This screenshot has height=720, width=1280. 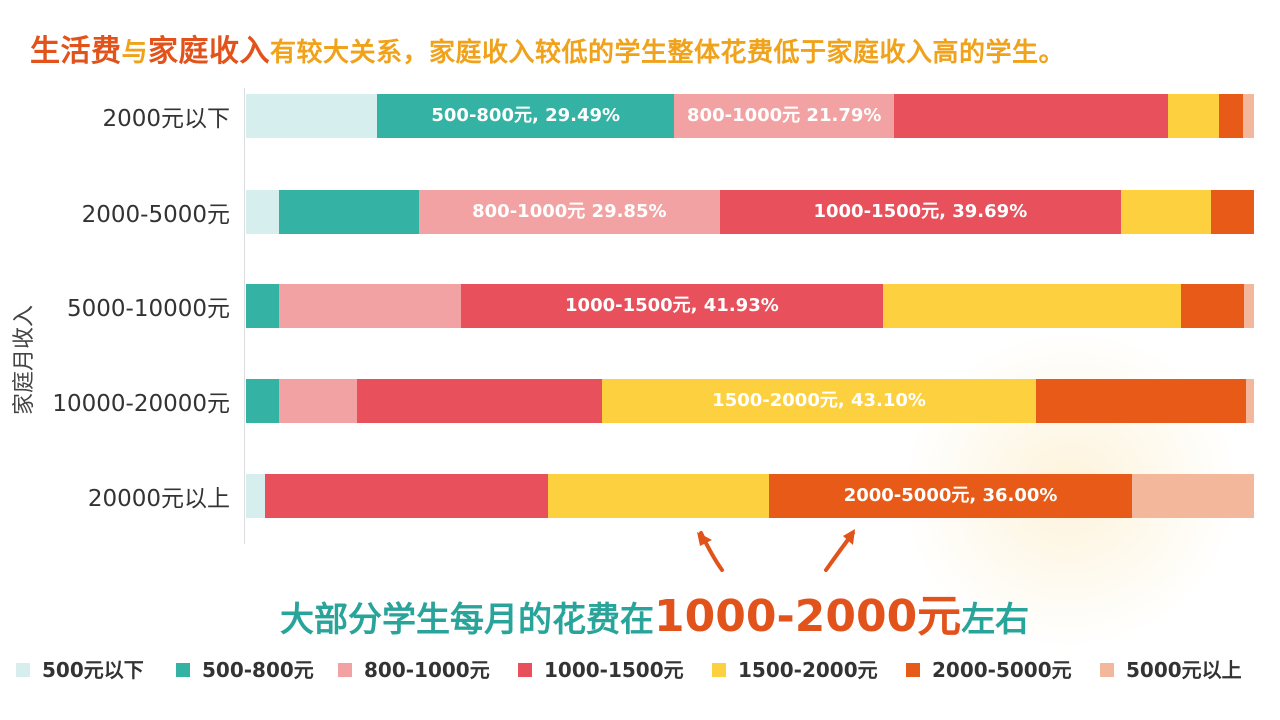 I want to click on category-label: 20000元以上, so click(x=158, y=499).